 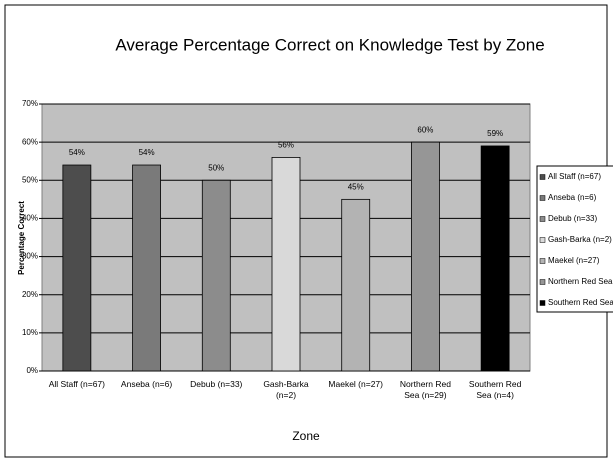 What do you see at coordinates (306, 436) in the screenshot?
I see `x-axis-title: Zone` at bounding box center [306, 436].